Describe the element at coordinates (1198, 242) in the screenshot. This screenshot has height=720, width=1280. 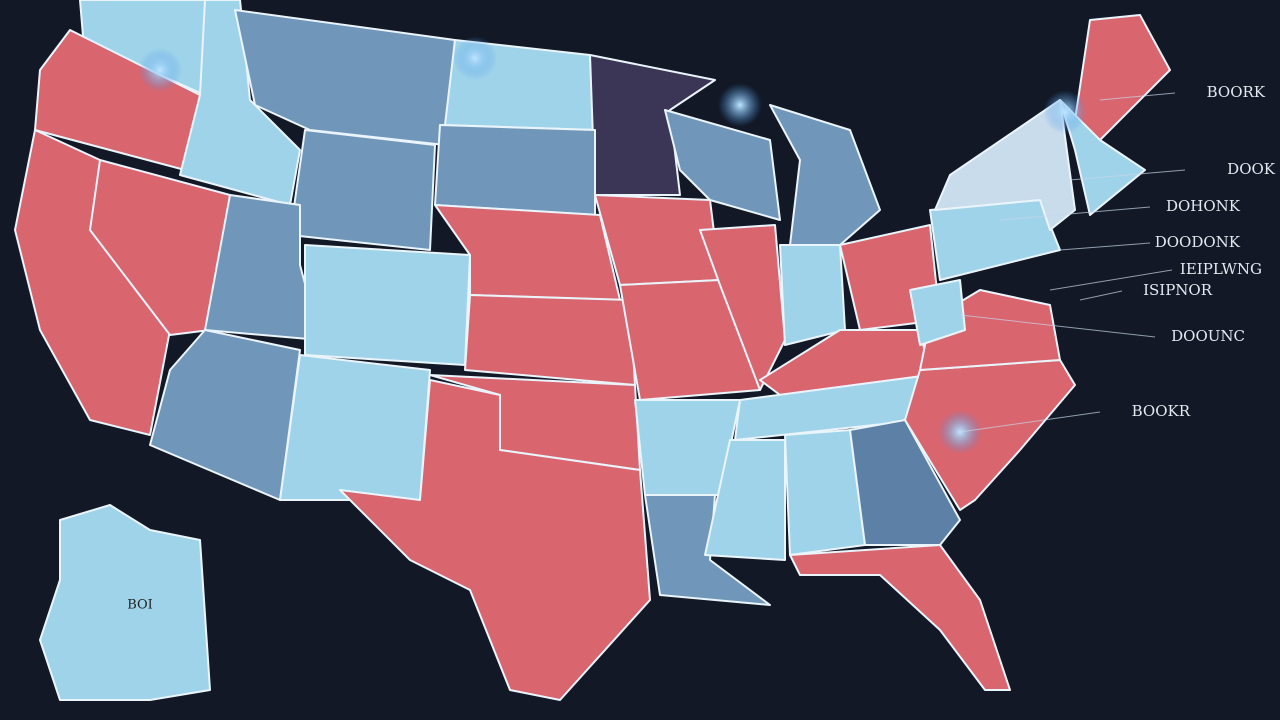
I see `map-label: DOODONK` at that location.